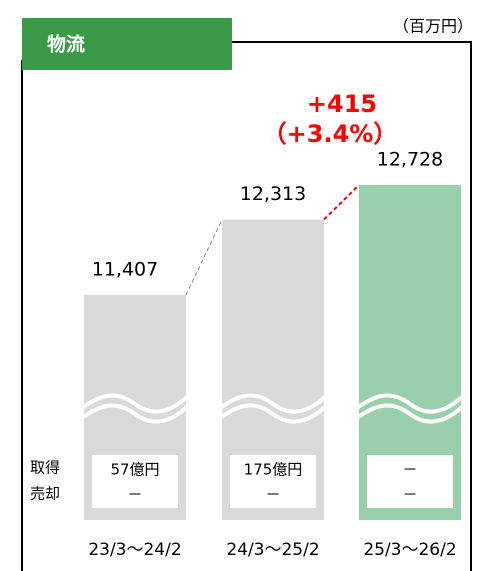  Describe the element at coordinates (125, 270) in the screenshot. I see `value-label: 11,407` at that location.